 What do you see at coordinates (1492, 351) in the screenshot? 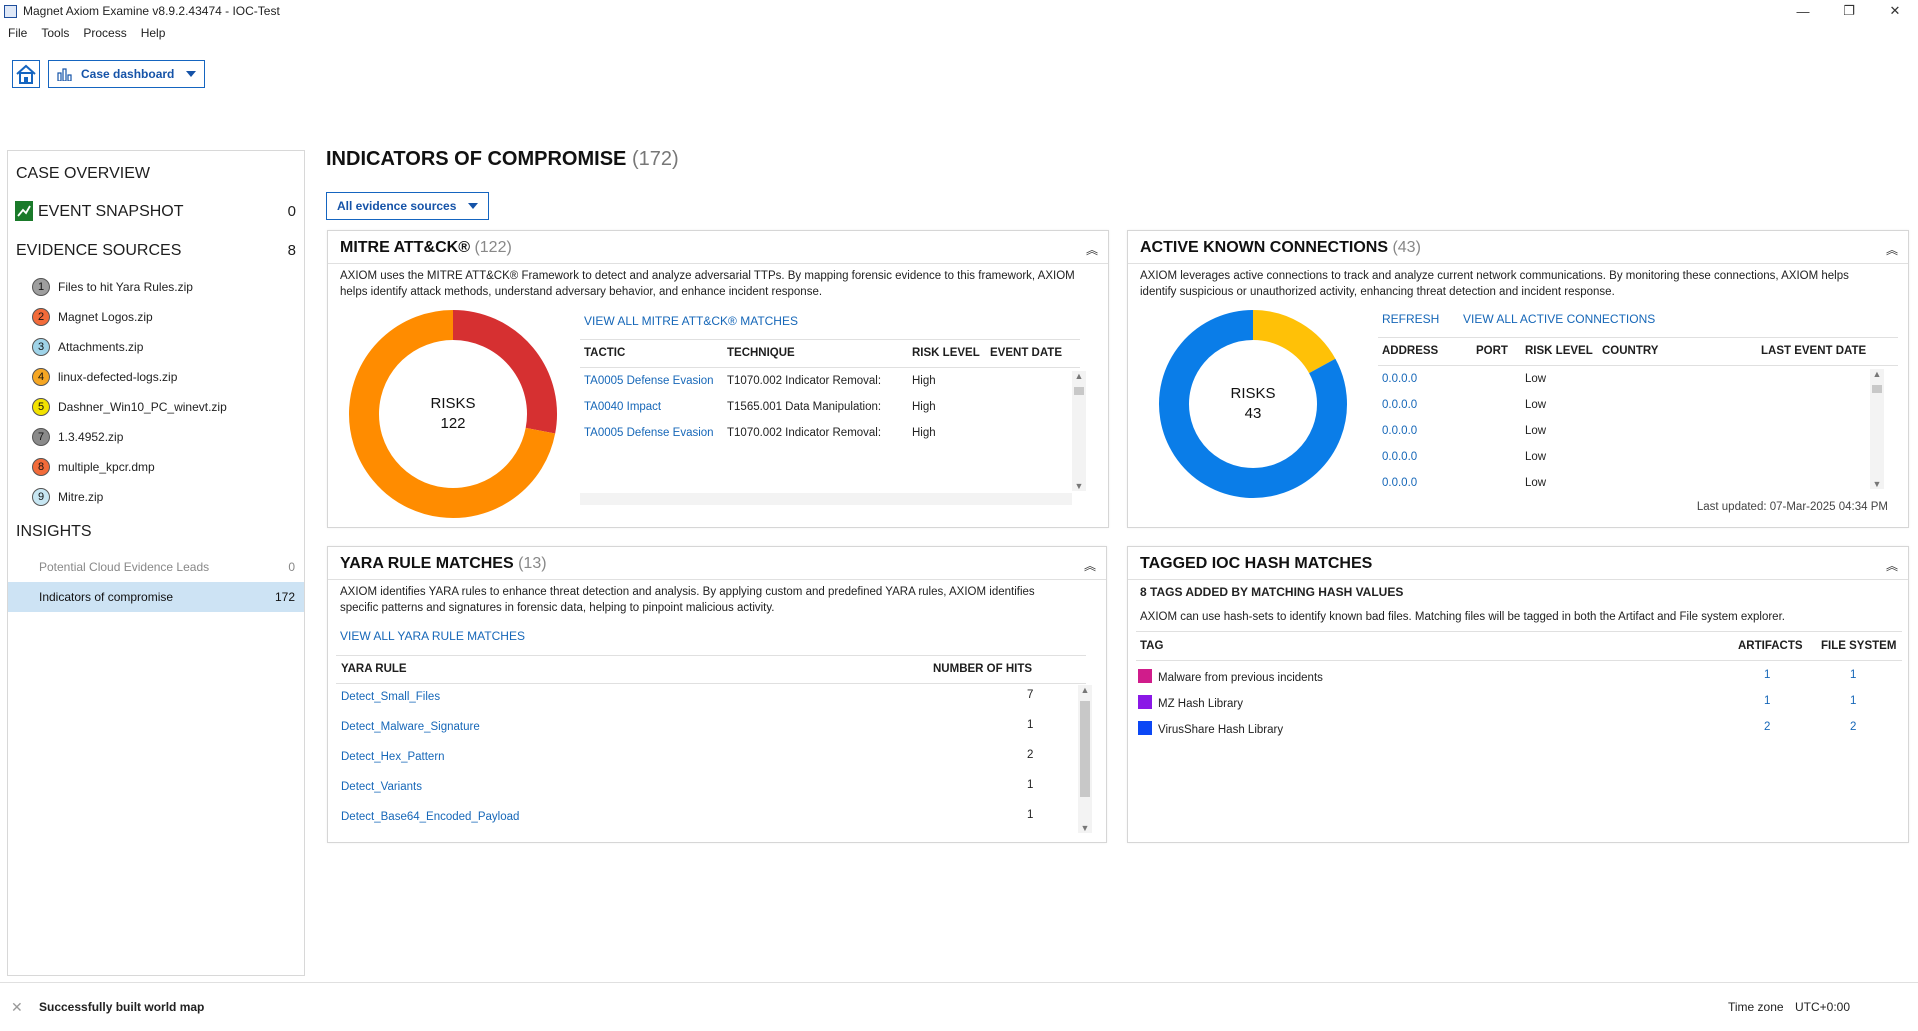
I see `col-port: PORT` at bounding box center [1492, 351].